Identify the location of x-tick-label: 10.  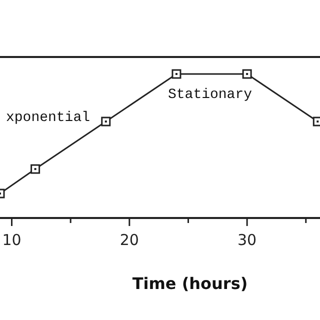
(12, 240).